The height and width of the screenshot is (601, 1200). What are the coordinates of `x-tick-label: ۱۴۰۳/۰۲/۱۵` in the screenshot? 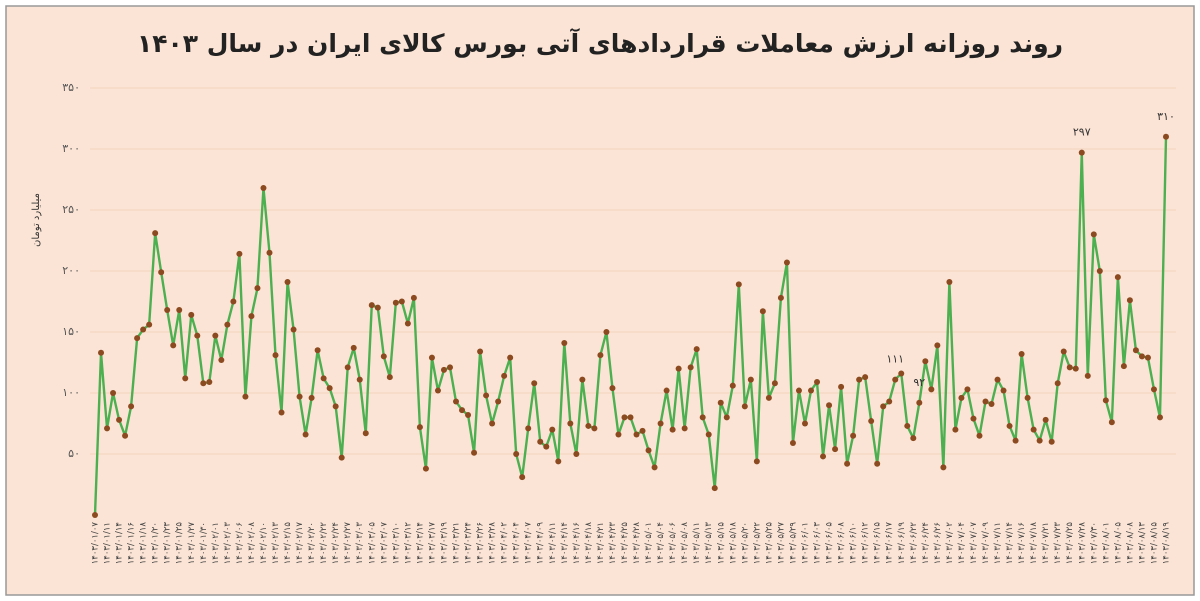 It's located at (288, 543).